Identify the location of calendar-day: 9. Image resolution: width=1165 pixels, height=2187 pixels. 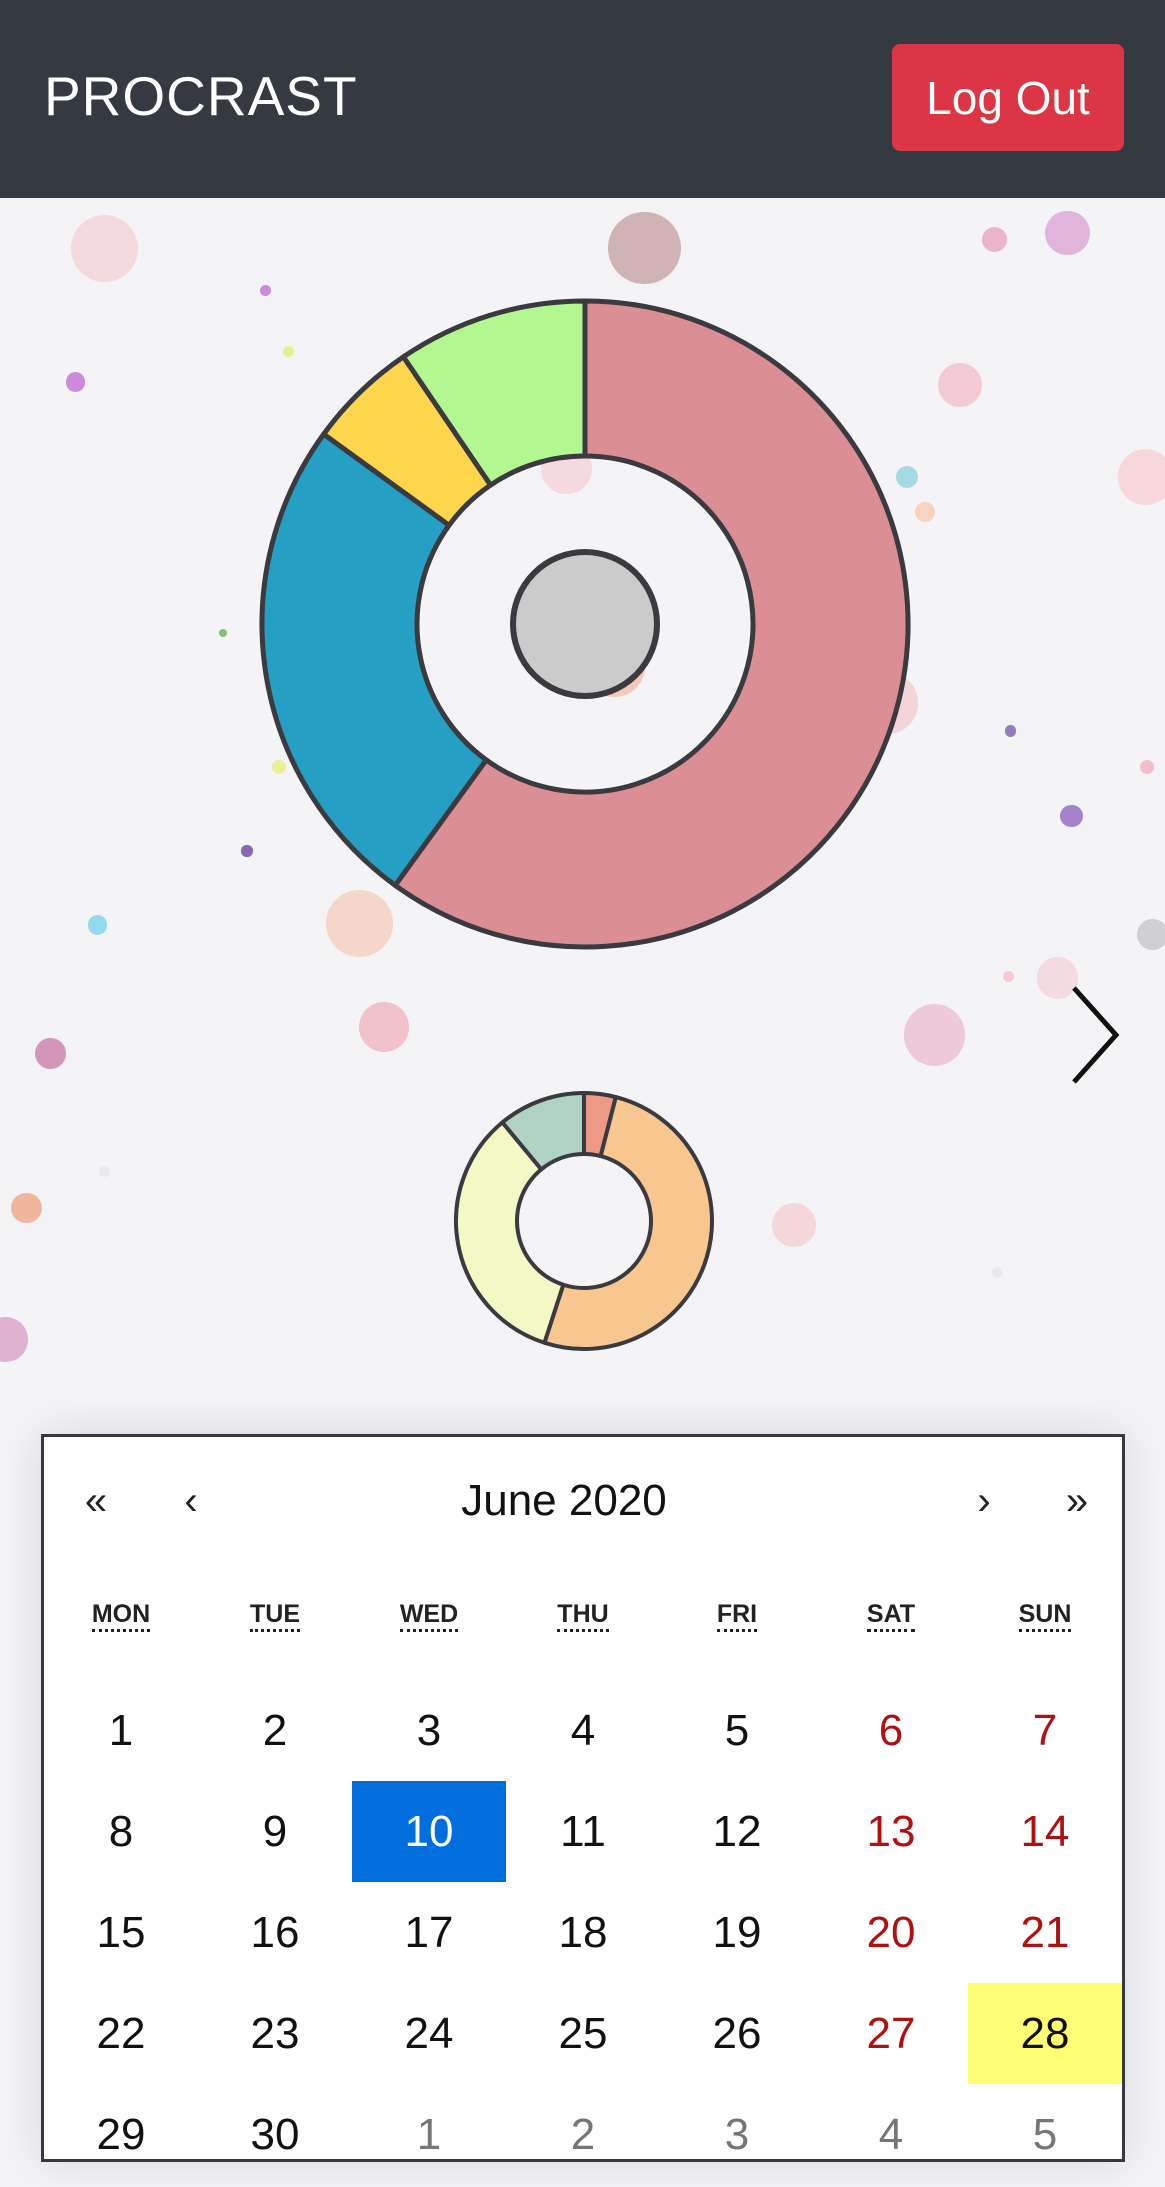
(275, 1831).